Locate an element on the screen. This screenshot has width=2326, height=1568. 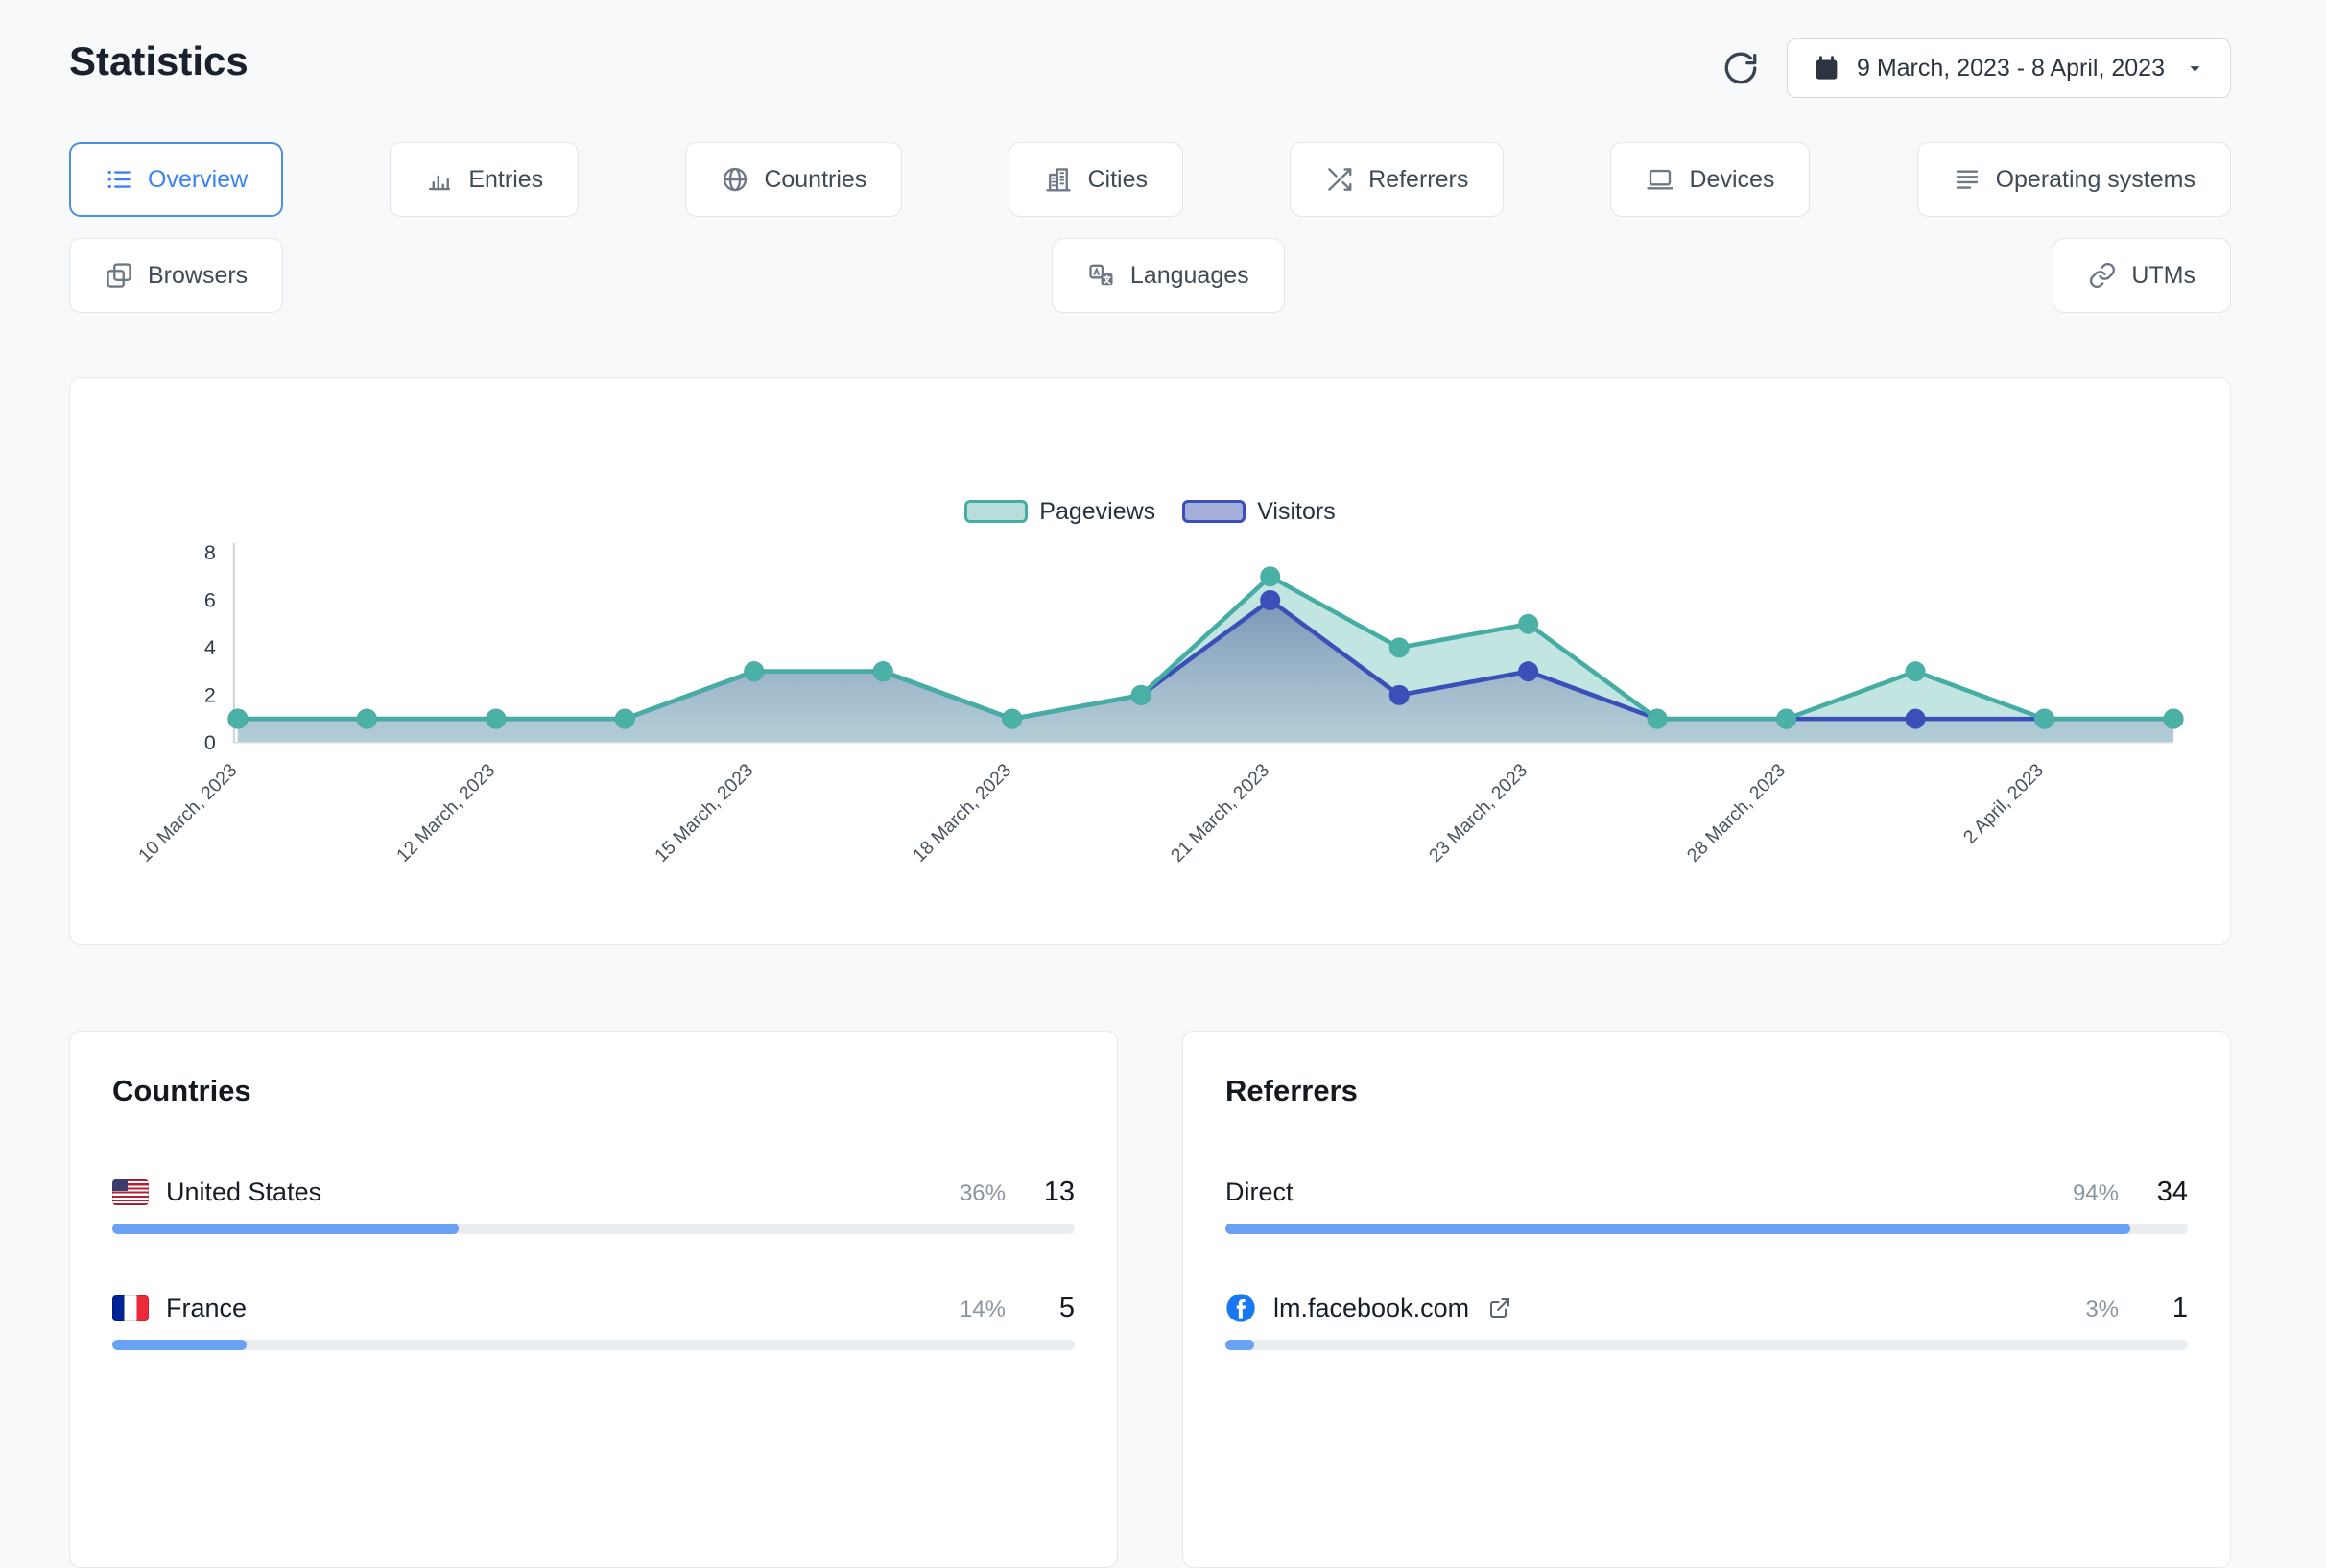
row-name-text: Direct is located at coordinates (1259, 1191).